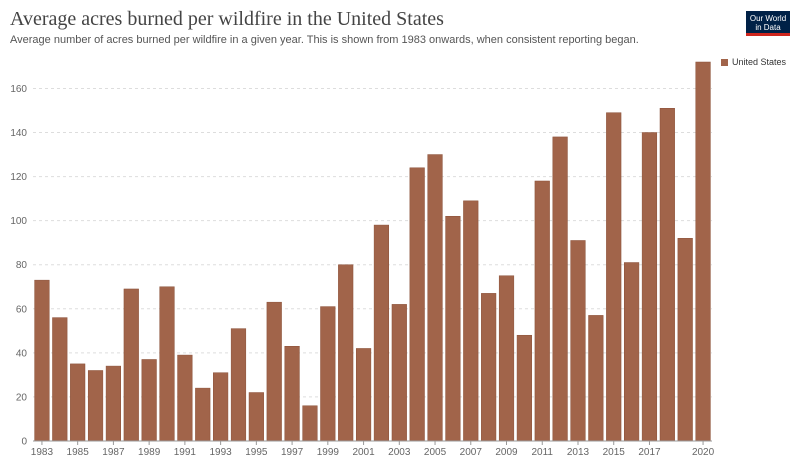 Image resolution: width=800 pixels, height=466 pixels. I want to click on bar-2004, so click(417, 304).